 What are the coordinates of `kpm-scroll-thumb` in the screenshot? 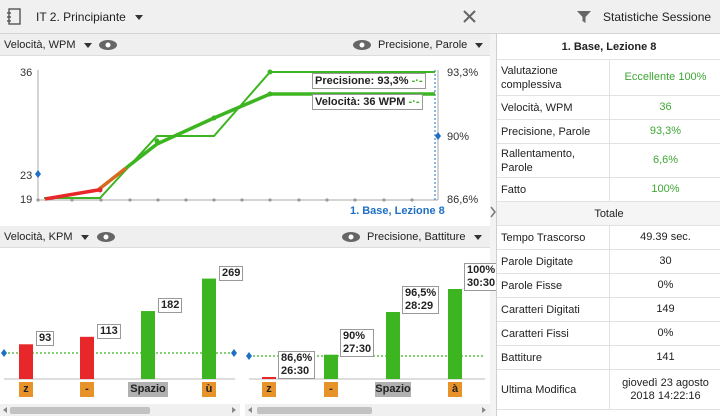 It's located at (80, 410).